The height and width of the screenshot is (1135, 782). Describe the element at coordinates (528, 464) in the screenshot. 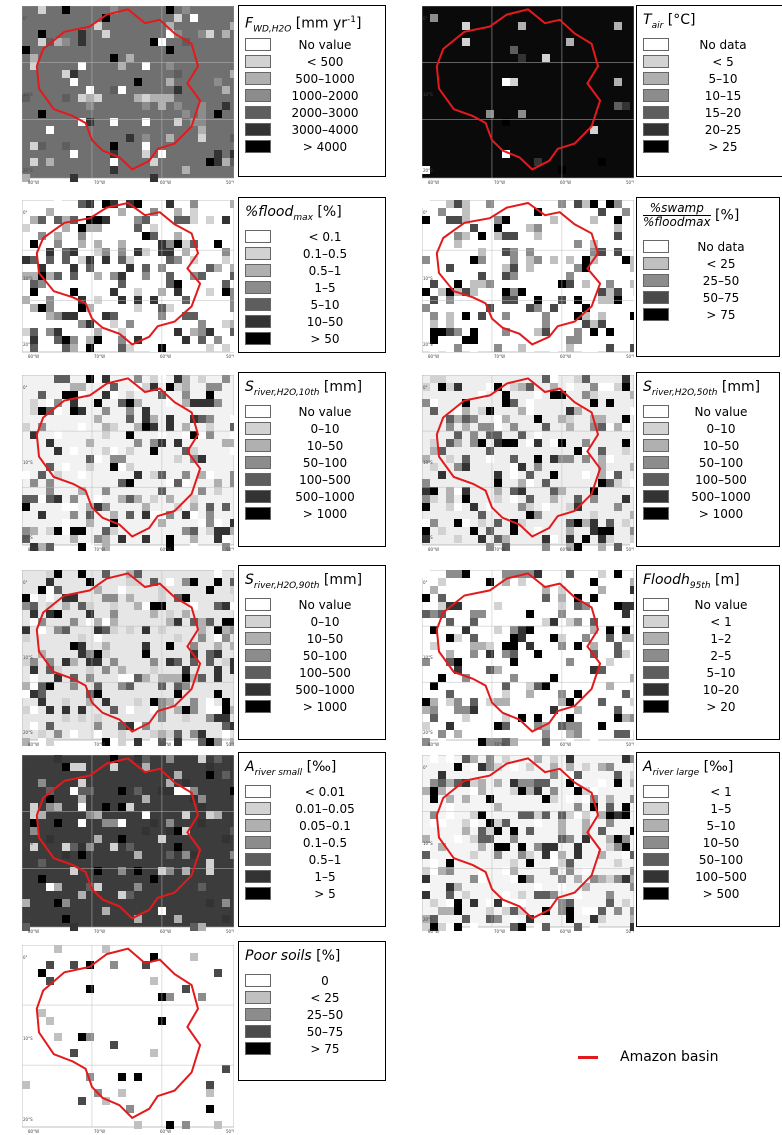

I see `map-s50: 80°W70°W60°W50°W0°10°S20°S` at that location.